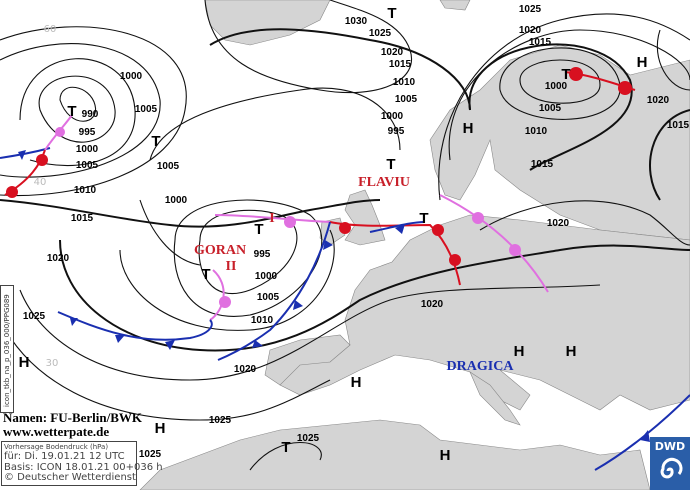 The width and height of the screenshot is (690, 490). I want to click on chart-title: Vorhersage Bodendruck (hPa), so click(56, 447).